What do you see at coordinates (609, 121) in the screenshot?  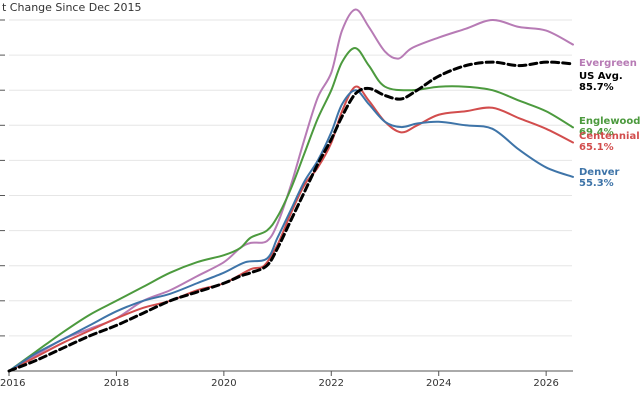 I see `end-label-englewood: Englewood` at bounding box center [609, 121].